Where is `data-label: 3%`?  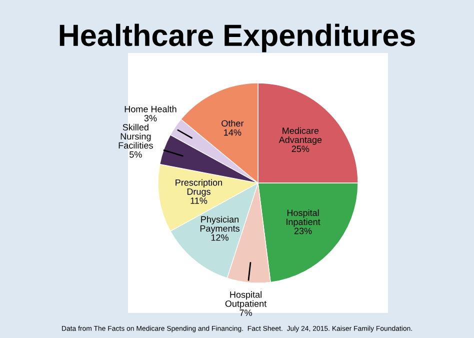 data-label: 3% is located at coordinates (150, 118).